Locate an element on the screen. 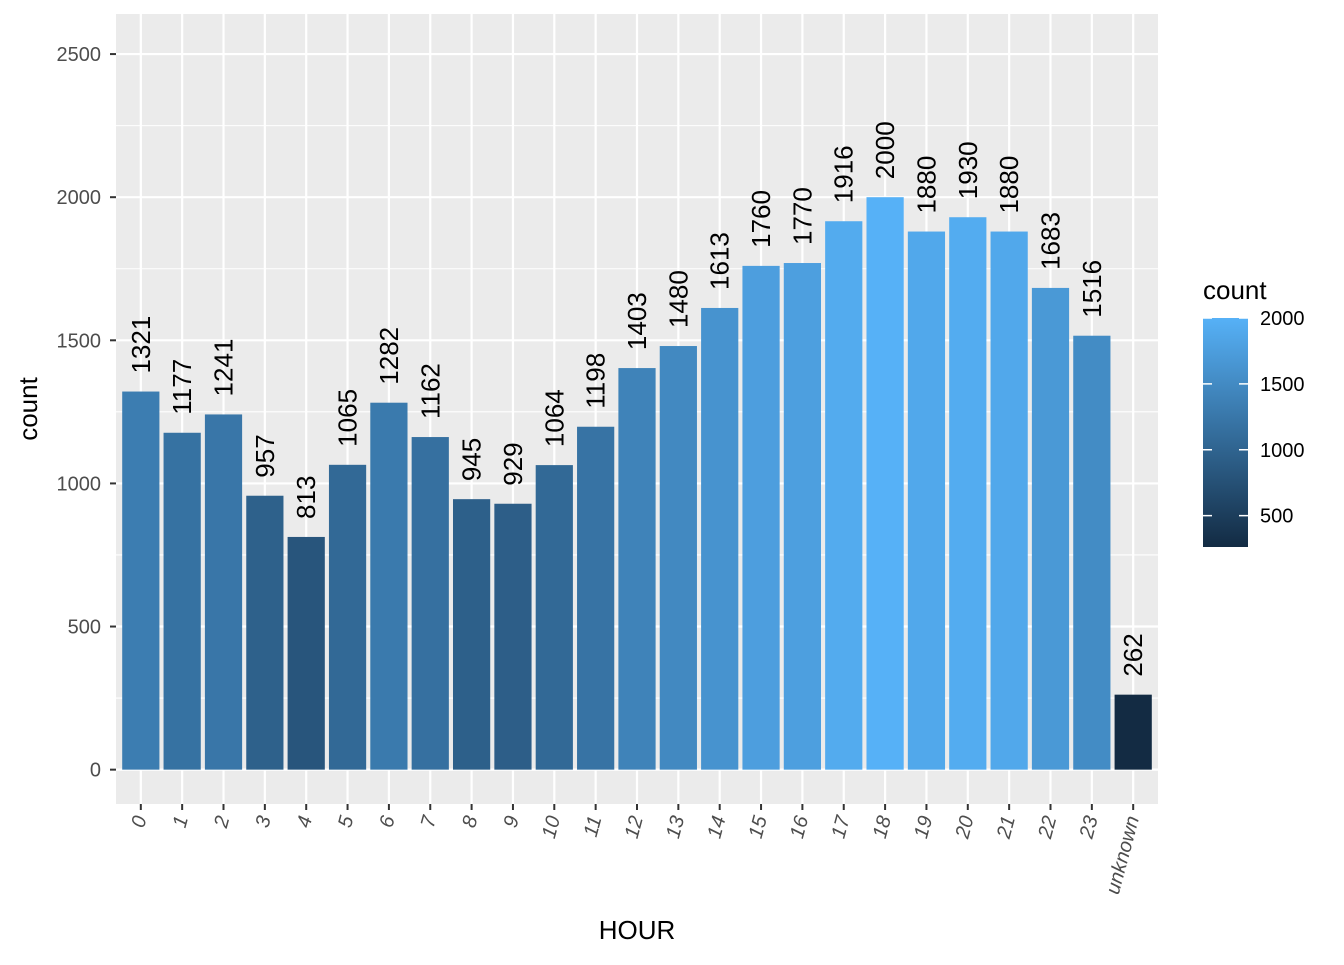  x-tick-label: 19 is located at coordinates (923, 827).